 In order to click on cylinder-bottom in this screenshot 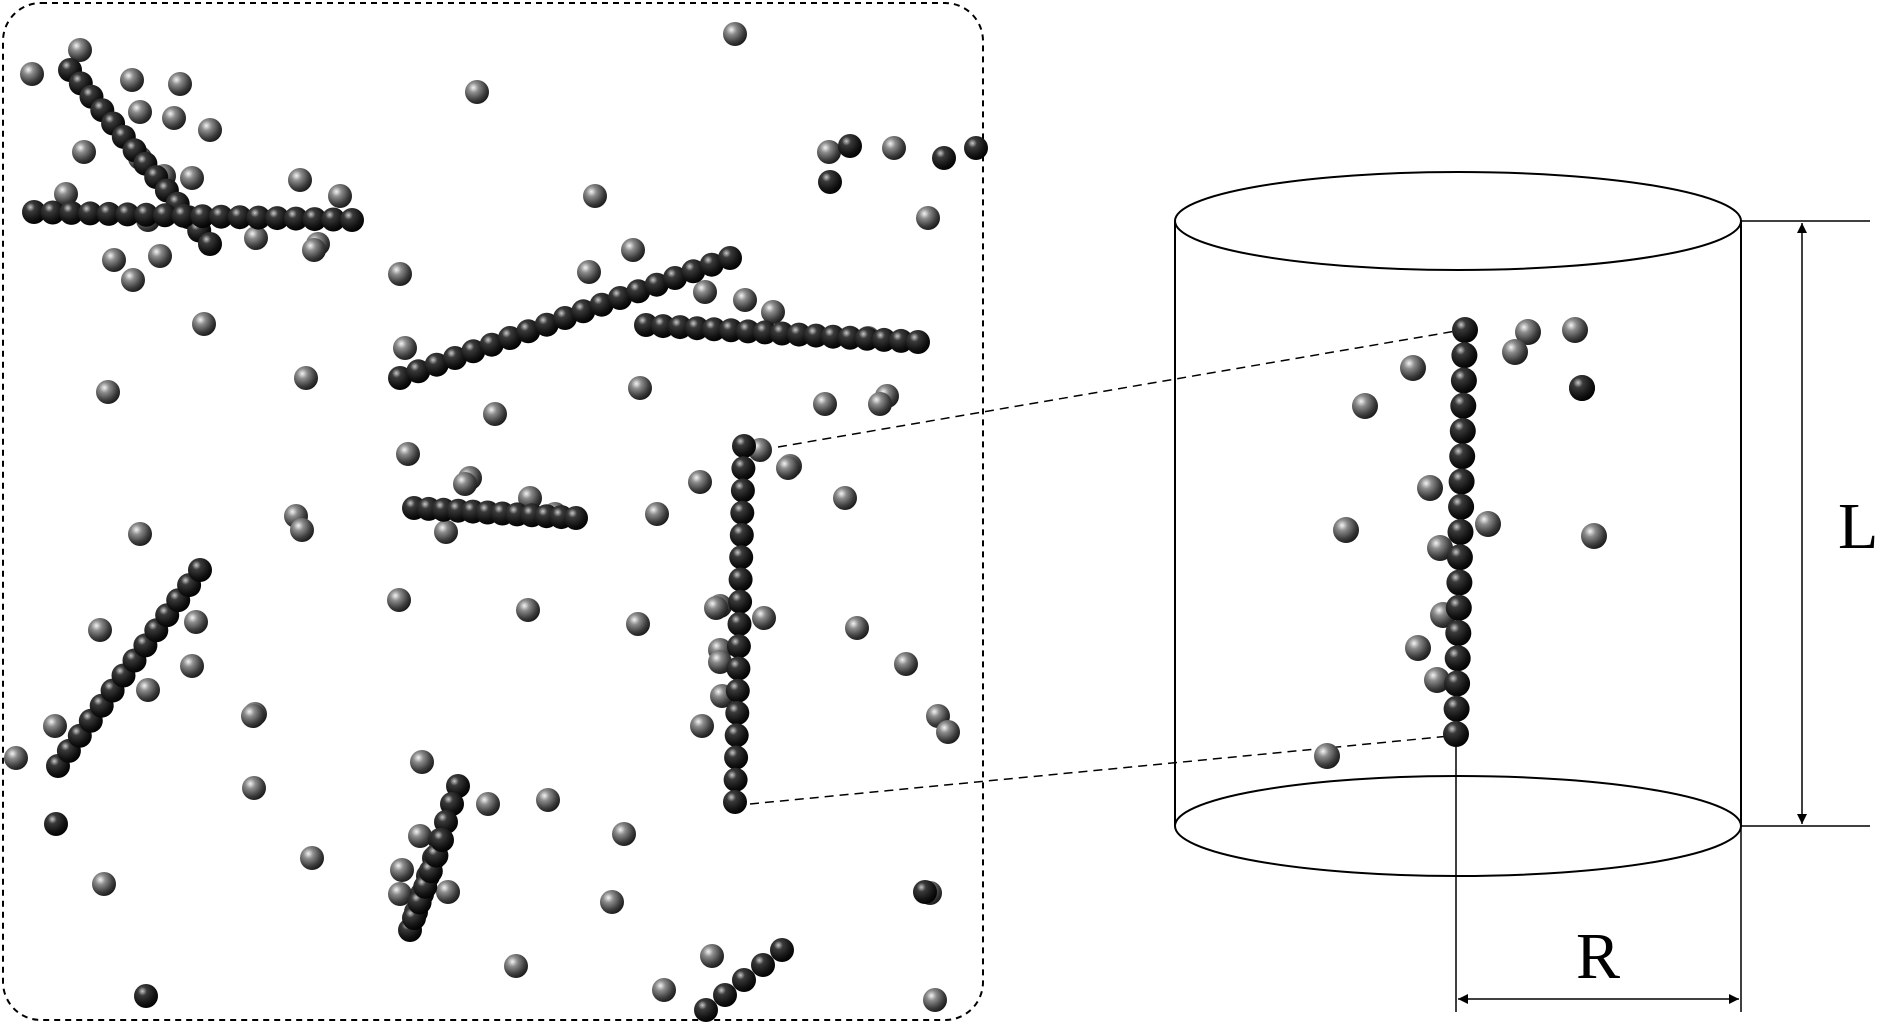, I will do `click(1458, 826)`.